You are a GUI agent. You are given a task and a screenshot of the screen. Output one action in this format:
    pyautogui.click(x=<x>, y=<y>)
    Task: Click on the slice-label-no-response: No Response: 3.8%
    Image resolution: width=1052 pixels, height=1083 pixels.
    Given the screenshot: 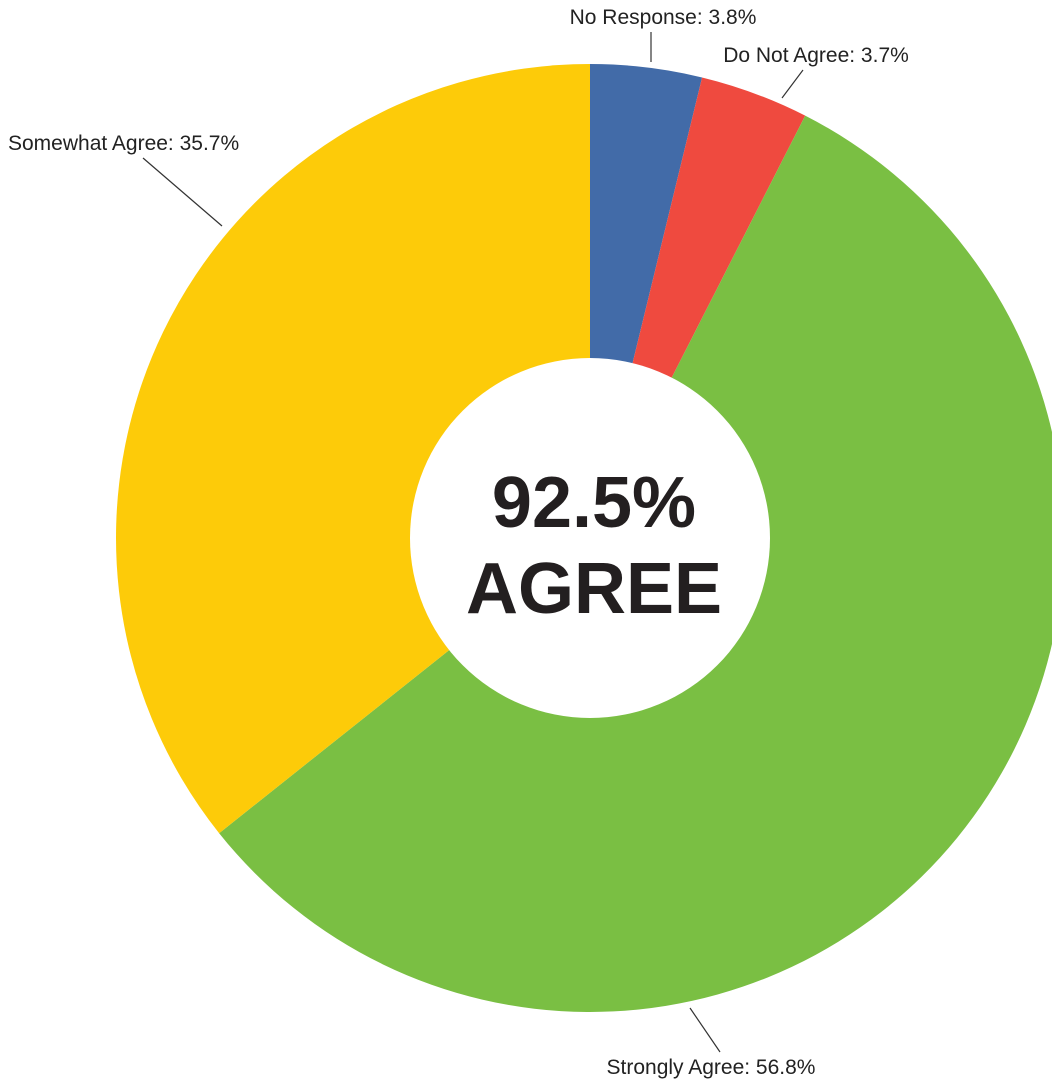 What is the action you would take?
    pyautogui.click(x=663, y=17)
    